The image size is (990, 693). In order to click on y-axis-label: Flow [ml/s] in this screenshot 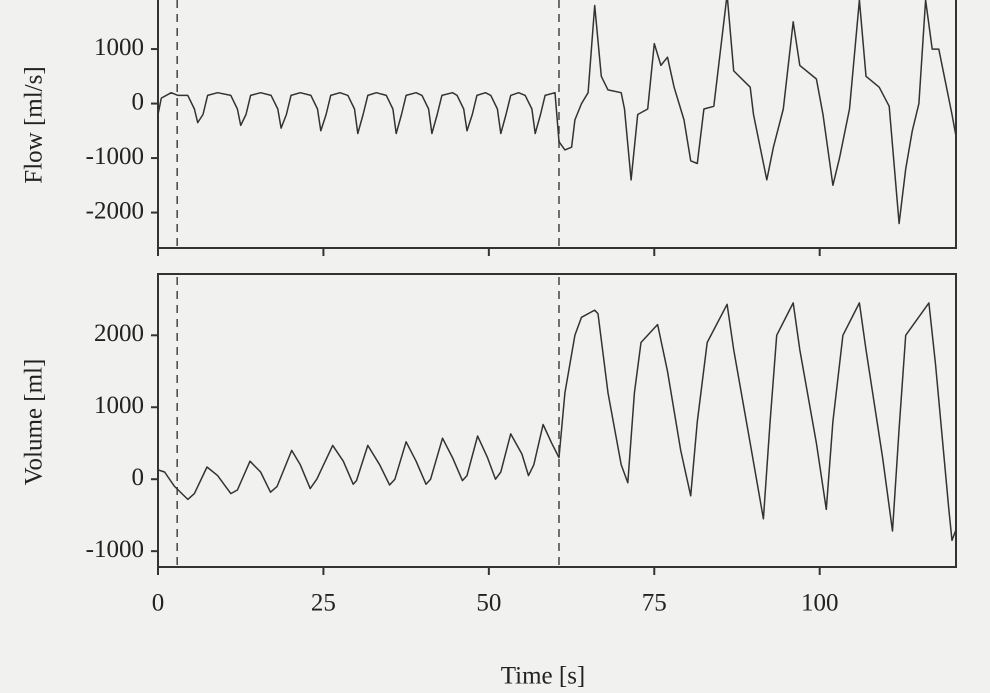, I will do `click(34, 124)`.